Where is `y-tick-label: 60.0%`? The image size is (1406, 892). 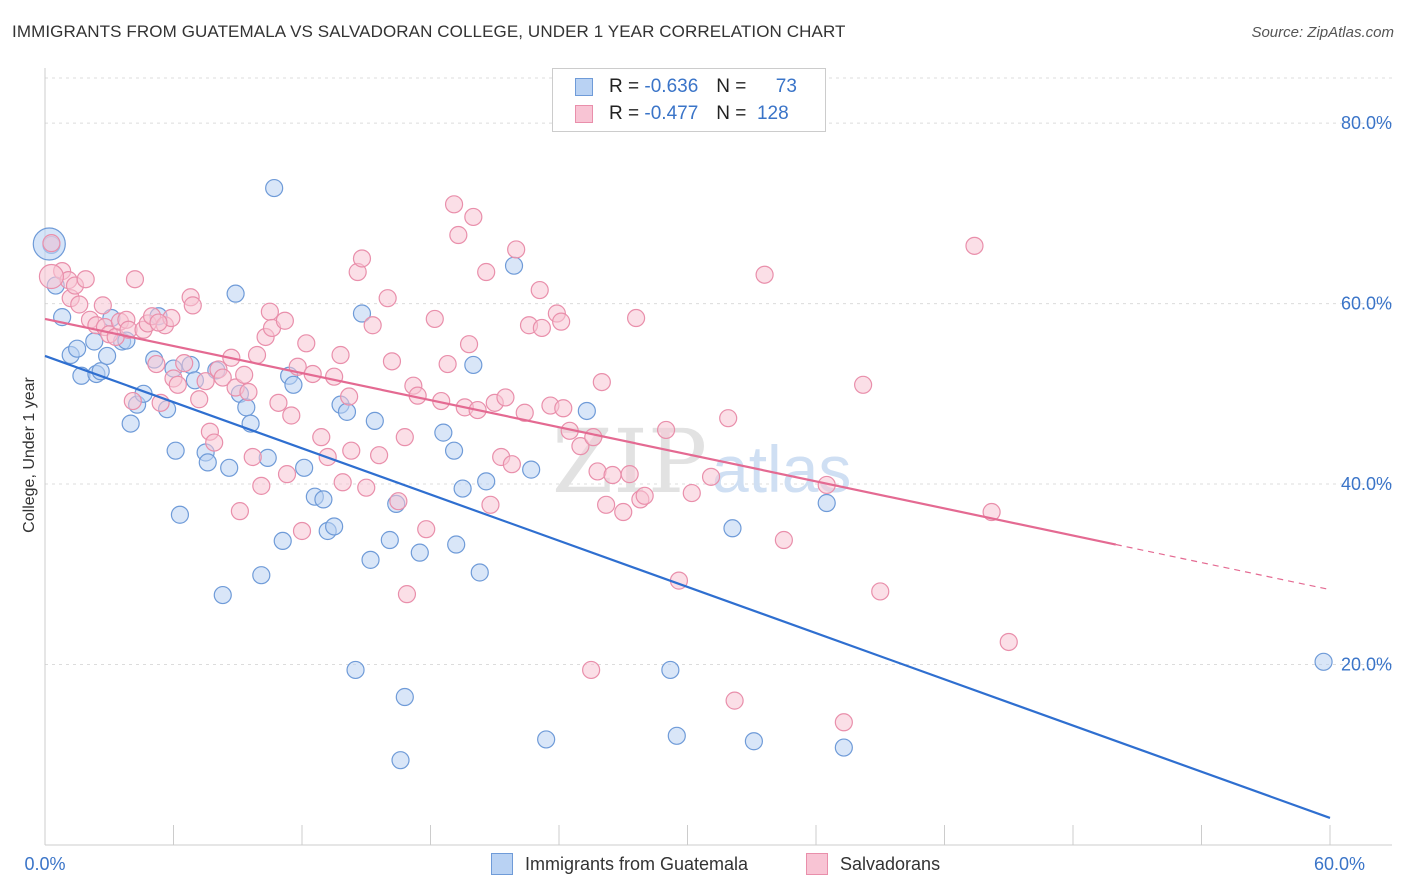
y-tick-label: 60.0% is located at coordinates (1366, 304).